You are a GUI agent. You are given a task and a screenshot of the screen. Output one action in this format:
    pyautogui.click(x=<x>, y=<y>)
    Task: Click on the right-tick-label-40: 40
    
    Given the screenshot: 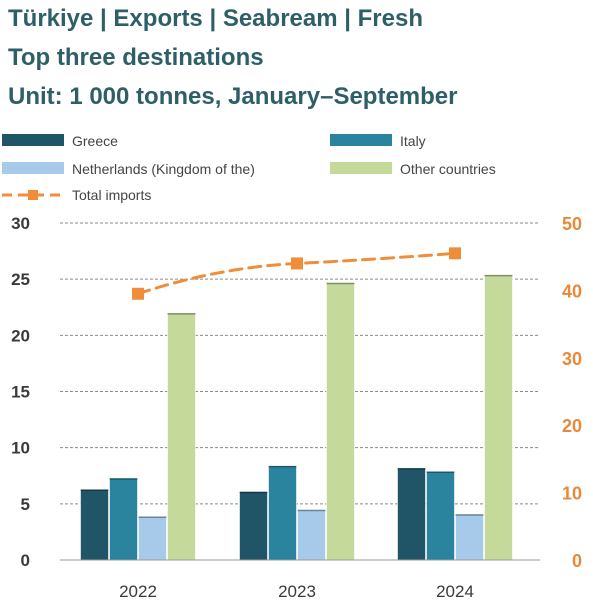 What is the action you would take?
    pyautogui.click(x=572, y=291)
    